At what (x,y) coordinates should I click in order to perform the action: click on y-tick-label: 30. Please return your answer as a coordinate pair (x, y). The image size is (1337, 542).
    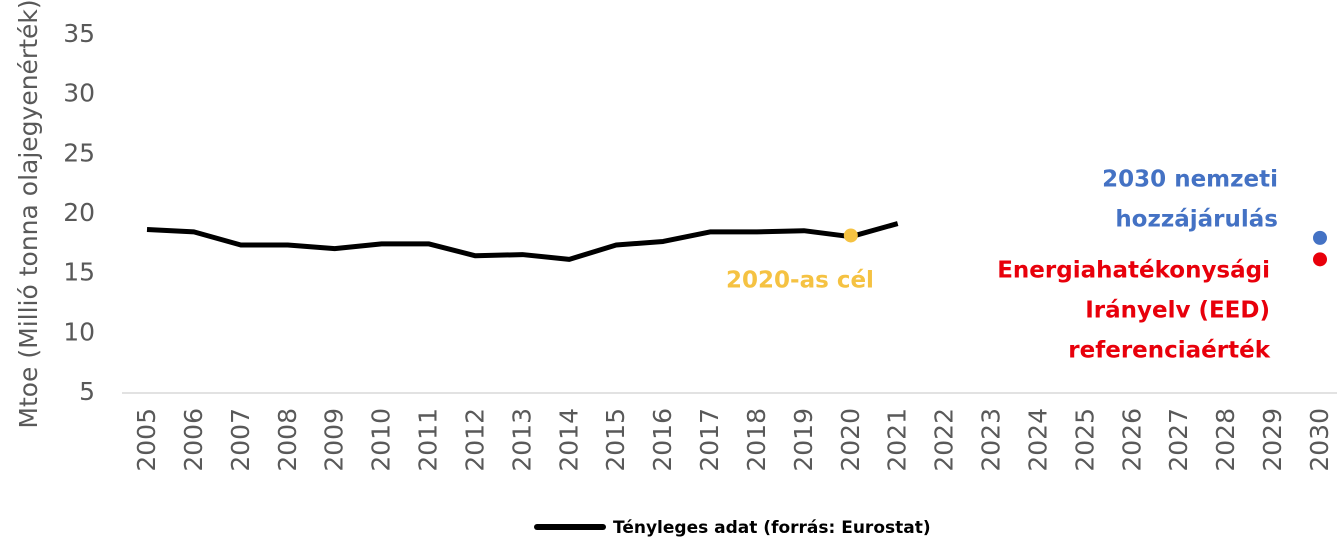
    Looking at the image, I should click on (79, 93).